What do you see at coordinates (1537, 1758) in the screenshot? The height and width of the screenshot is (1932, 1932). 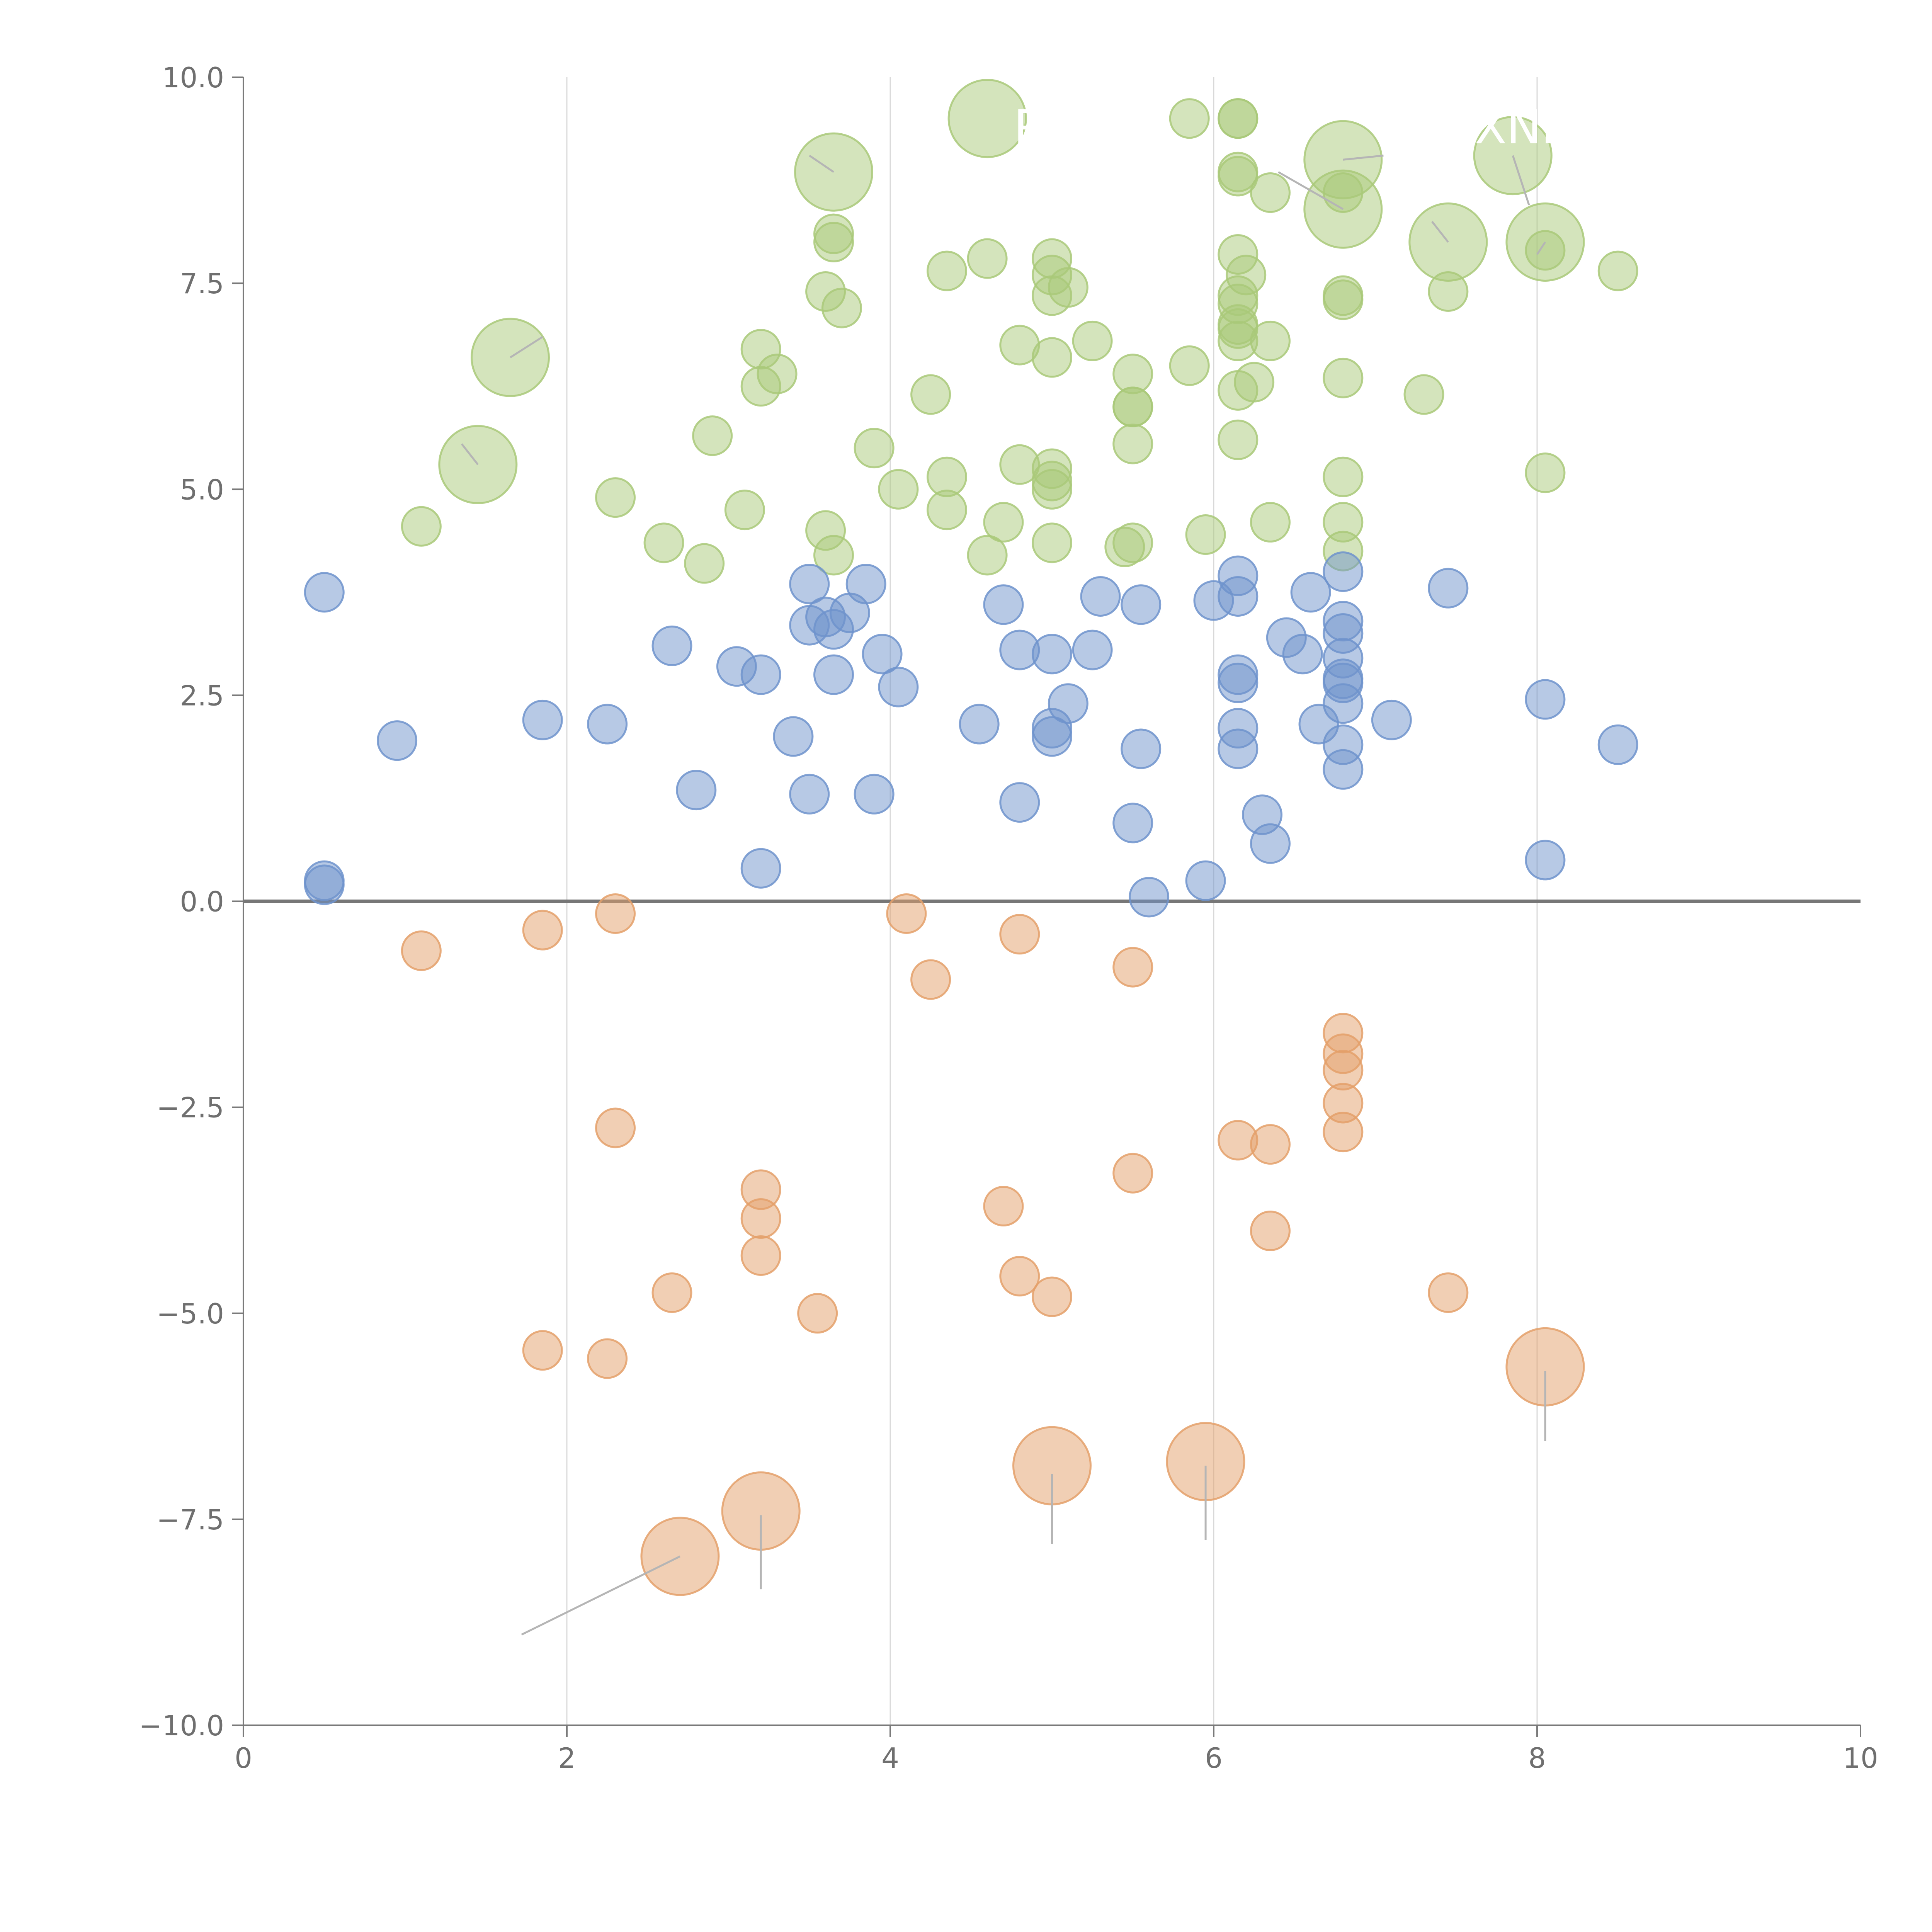 I see `x-tick-label: 8` at bounding box center [1537, 1758].